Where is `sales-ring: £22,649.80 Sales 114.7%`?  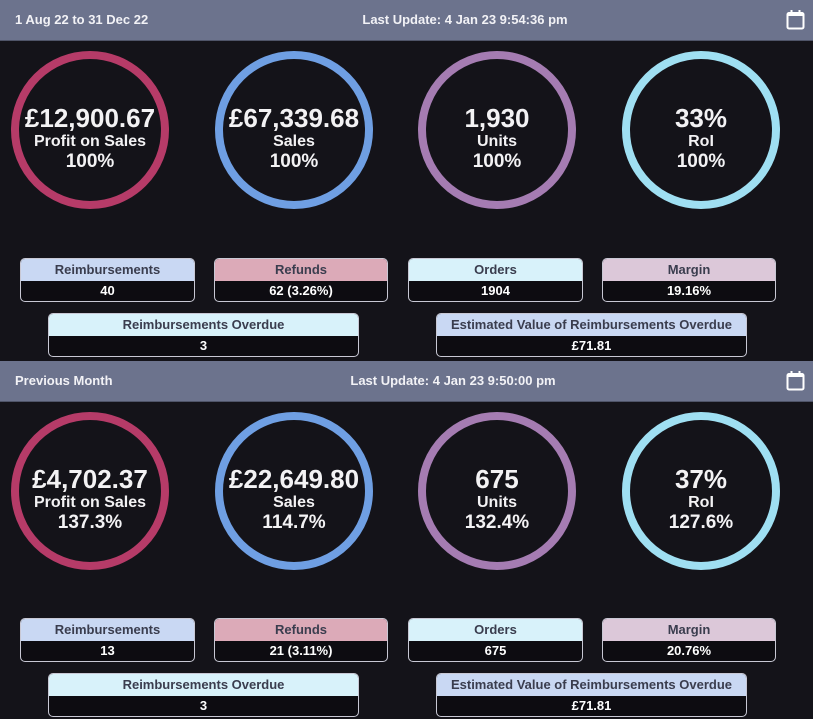
sales-ring: £22,649.80 Sales 114.7% is located at coordinates (294, 491).